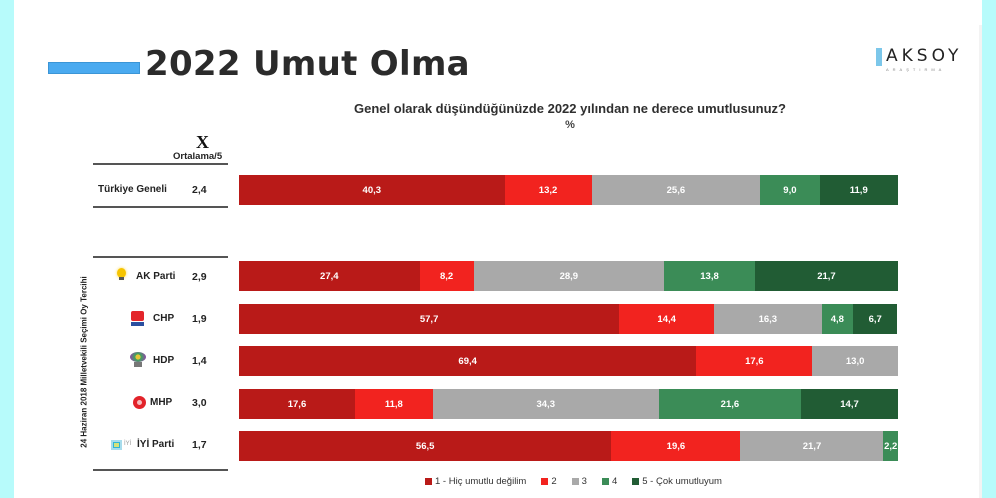  What do you see at coordinates (128, 444) in the screenshot?
I see `iyi-mini-text-icon: İYİ` at bounding box center [128, 444].